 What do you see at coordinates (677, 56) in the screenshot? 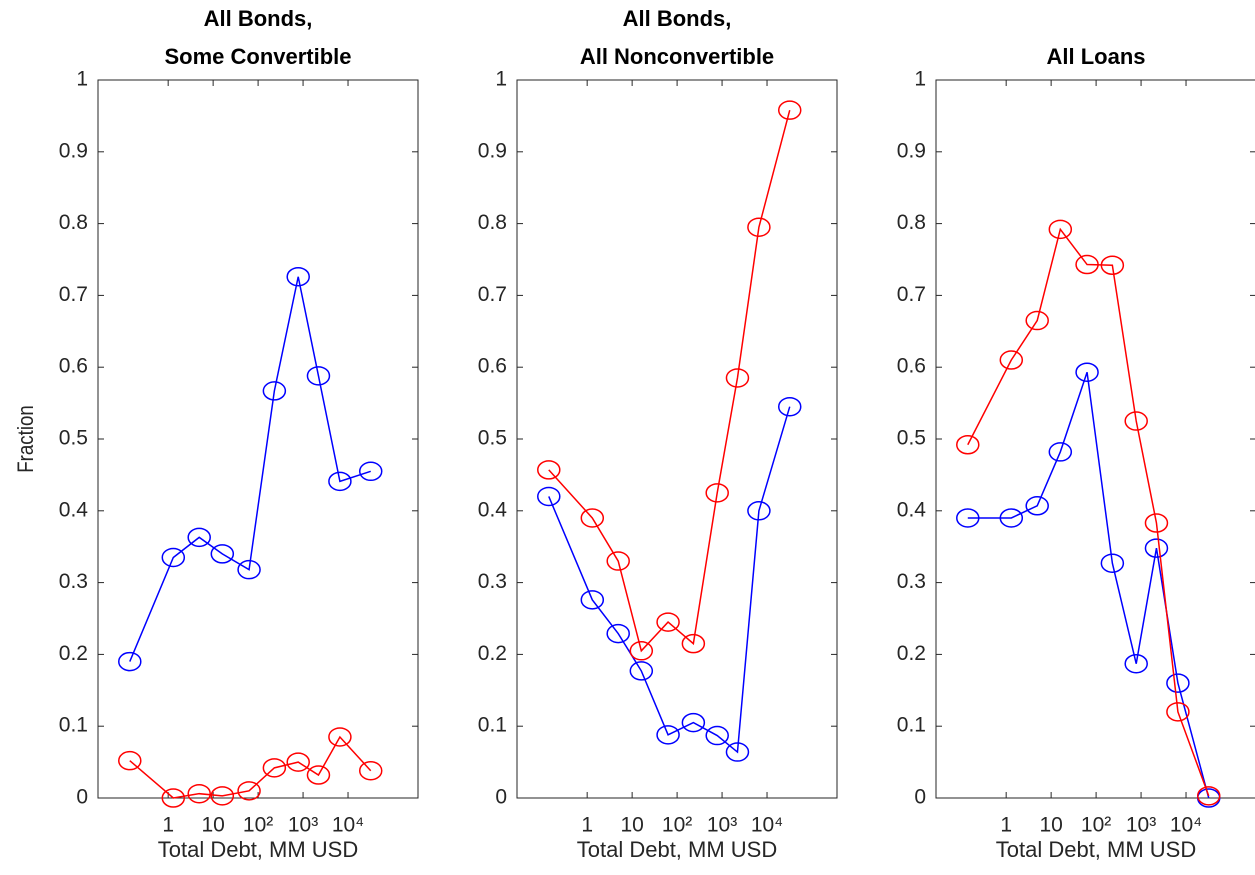
I see `chart-title: All Nonconvertible` at bounding box center [677, 56].